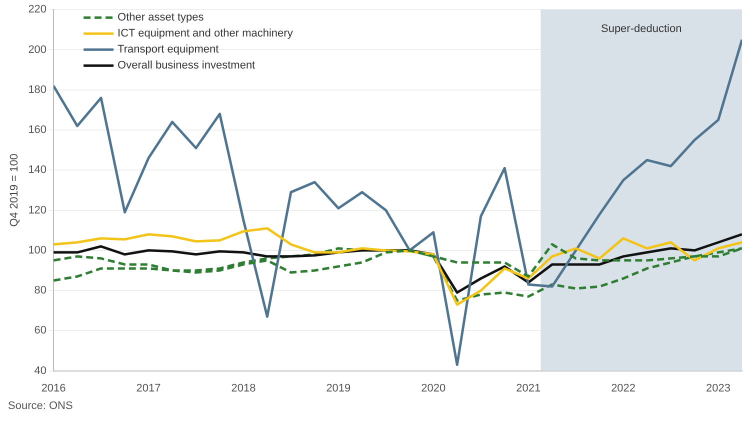 This screenshot has width=756, height=428. Describe the element at coordinates (161, 18) in the screenshot. I see `legend-label: Other asset types` at that location.